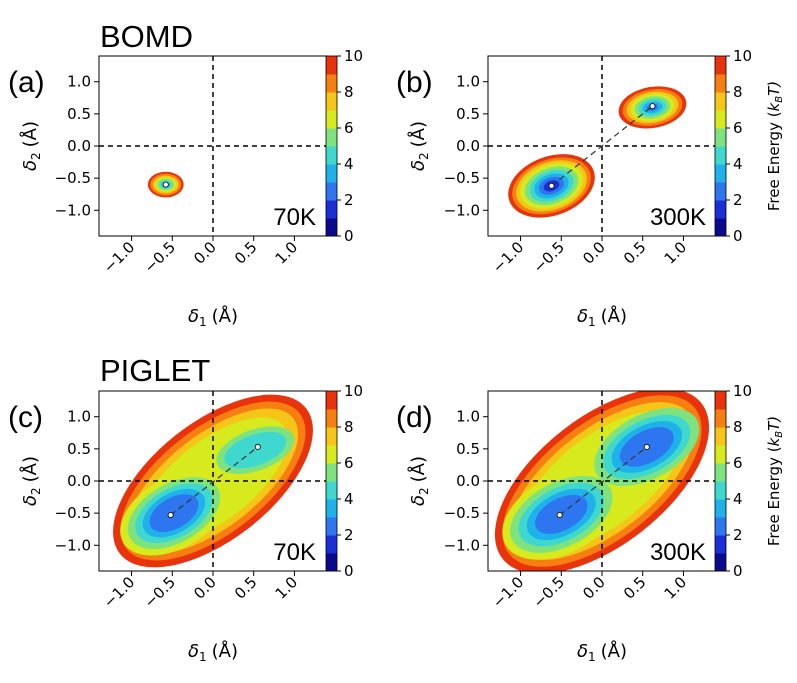 The image size is (797, 683). I want to click on ytick-label-b-2: 0.0, so click(468, 146).